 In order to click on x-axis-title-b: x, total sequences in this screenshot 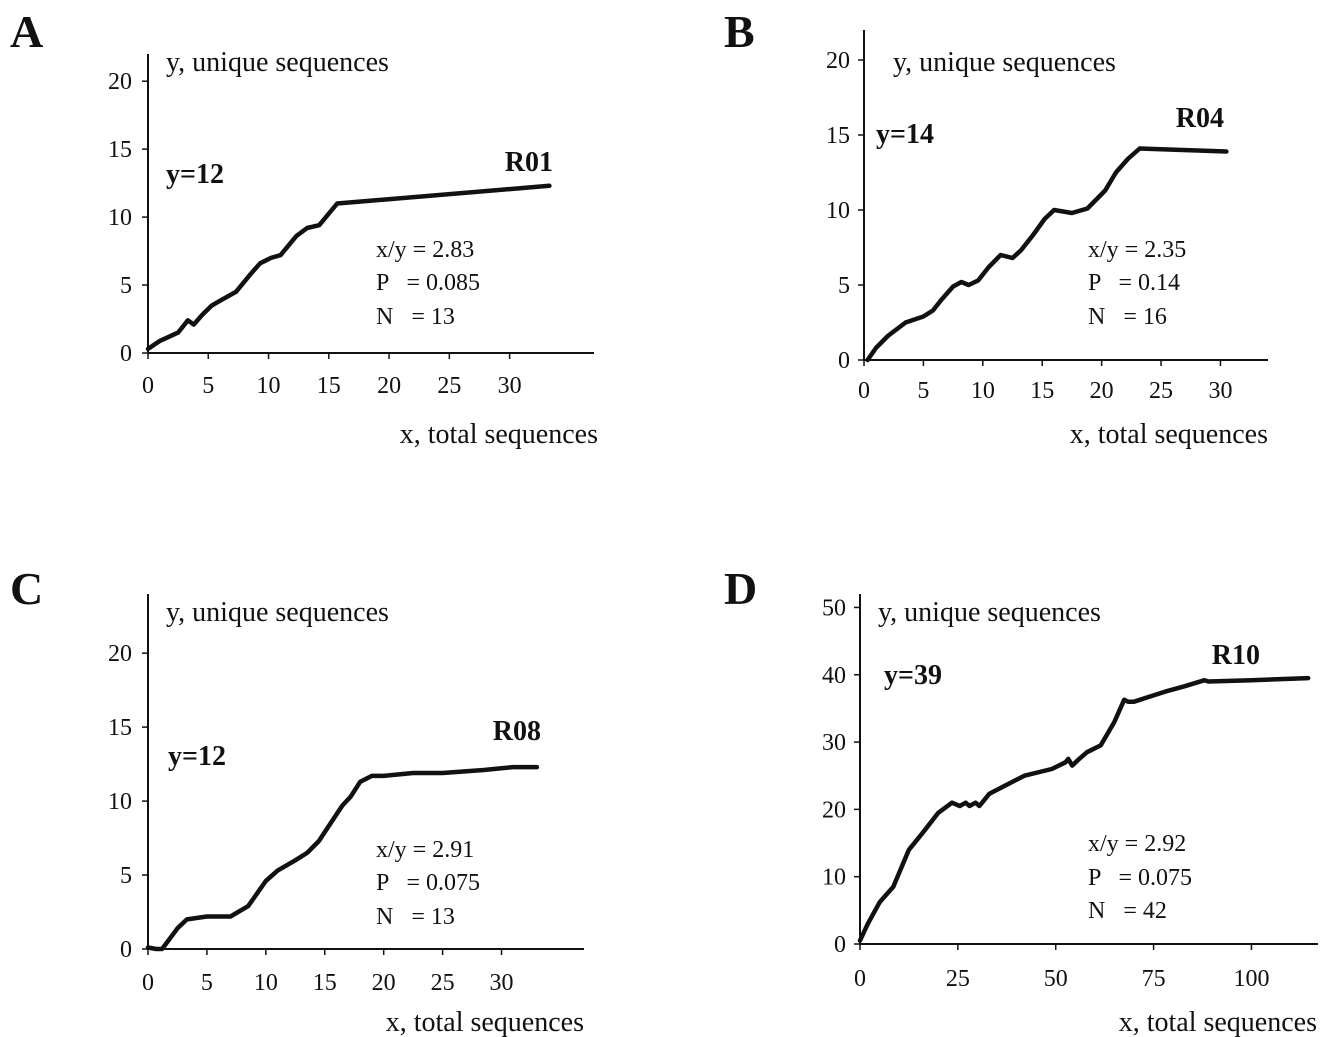, I will do `click(1169, 434)`.